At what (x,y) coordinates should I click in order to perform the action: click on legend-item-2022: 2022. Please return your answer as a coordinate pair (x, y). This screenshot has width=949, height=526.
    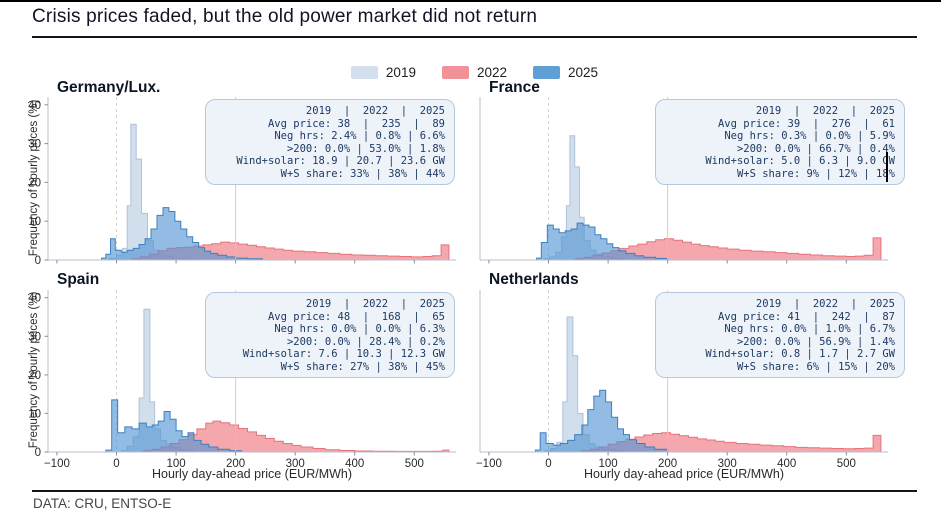
    Looking at the image, I should click on (474, 72).